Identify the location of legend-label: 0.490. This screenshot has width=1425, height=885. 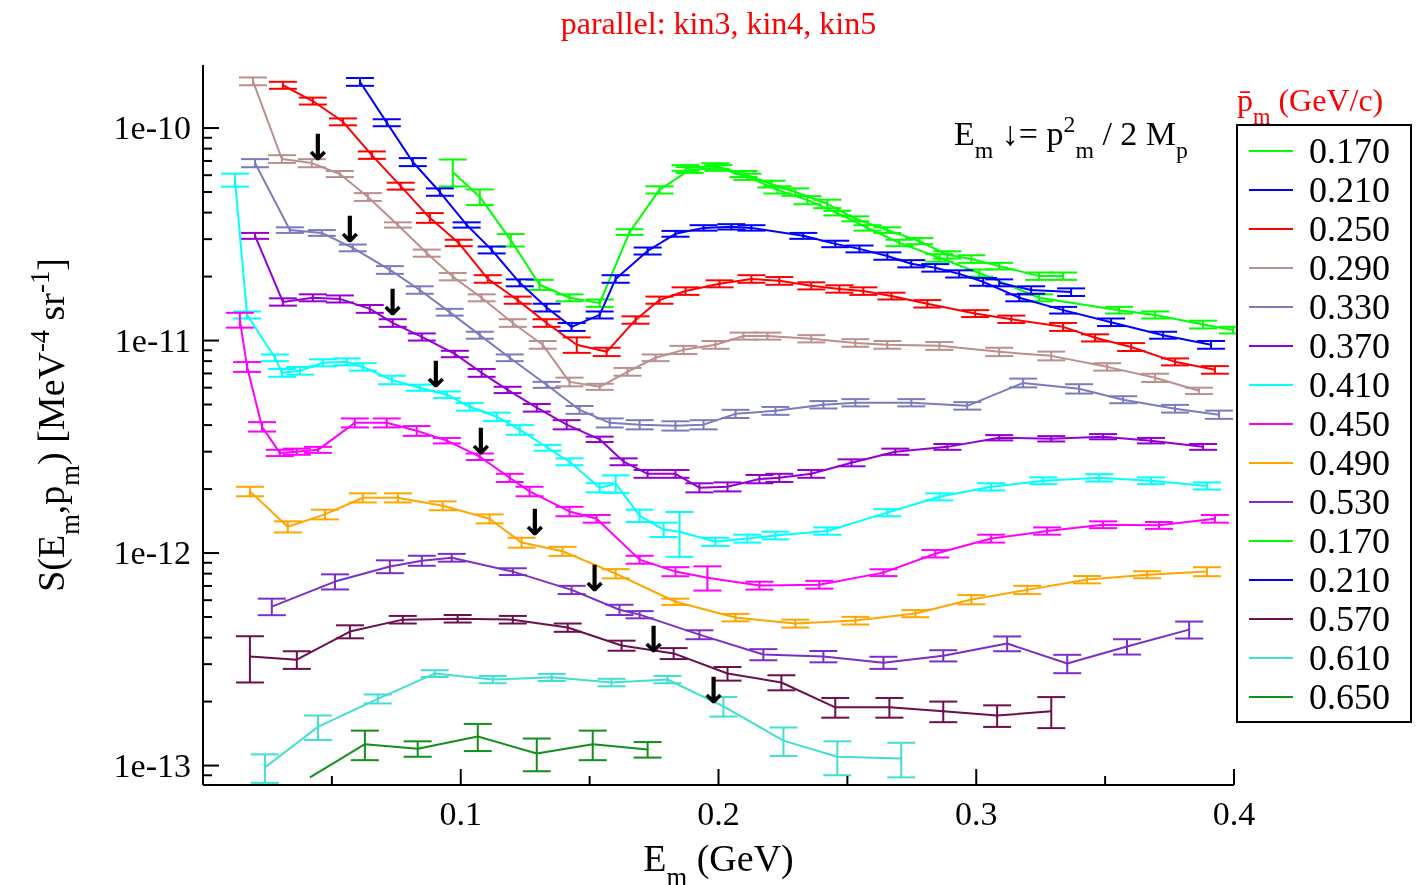
(1349, 463).